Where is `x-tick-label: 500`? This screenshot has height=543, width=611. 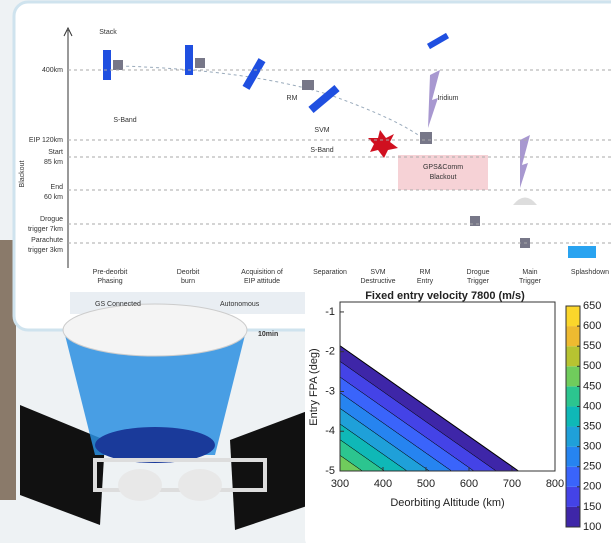
x-tick-label: 500 is located at coordinates (426, 484).